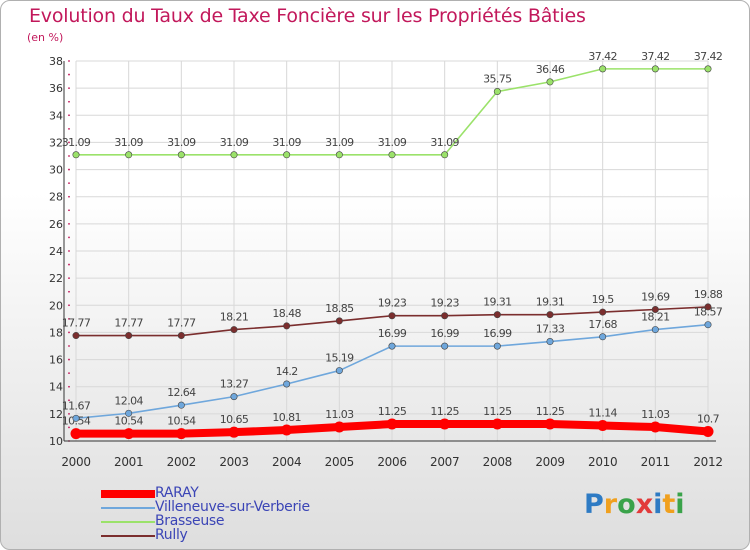 This screenshot has width=750, height=550. Describe the element at coordinates (644, 504) in the screenshot. I see `logo-letter: x` at that location.